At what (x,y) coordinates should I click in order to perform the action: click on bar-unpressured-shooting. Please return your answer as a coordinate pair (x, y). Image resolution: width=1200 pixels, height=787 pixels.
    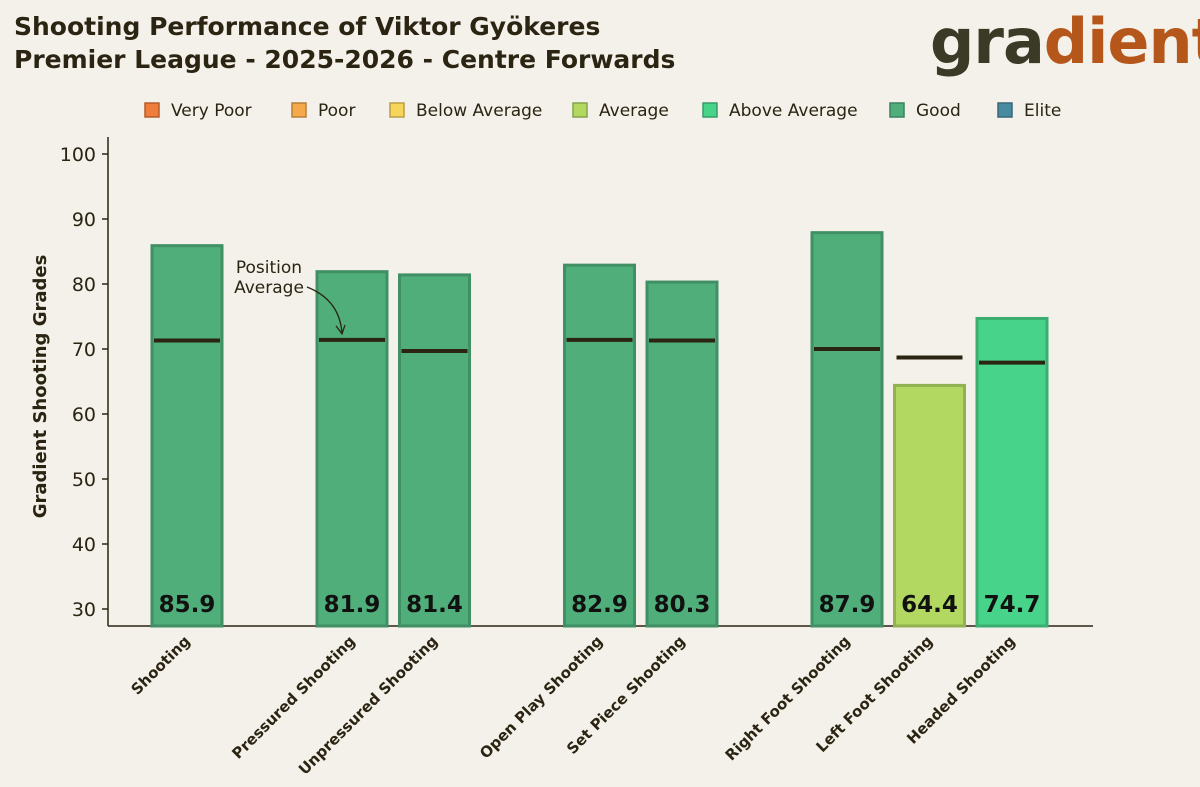
    Looking at the image, I should click on (434, 450).